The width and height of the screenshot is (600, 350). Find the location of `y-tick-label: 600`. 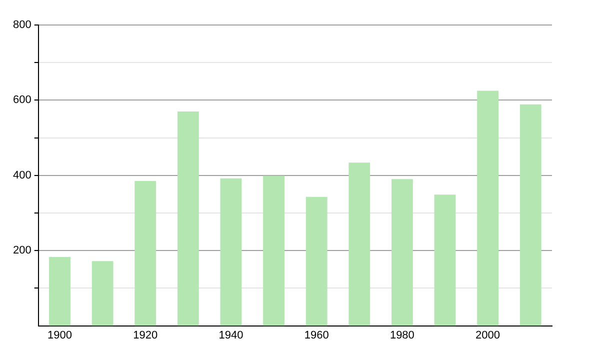

y-tick-label: 600 is located at coordinates (22, 100).